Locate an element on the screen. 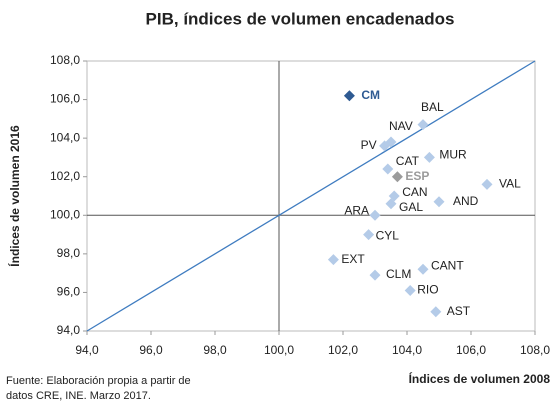  x-tick-label: 104,0 is located at coordinates (407, 350).